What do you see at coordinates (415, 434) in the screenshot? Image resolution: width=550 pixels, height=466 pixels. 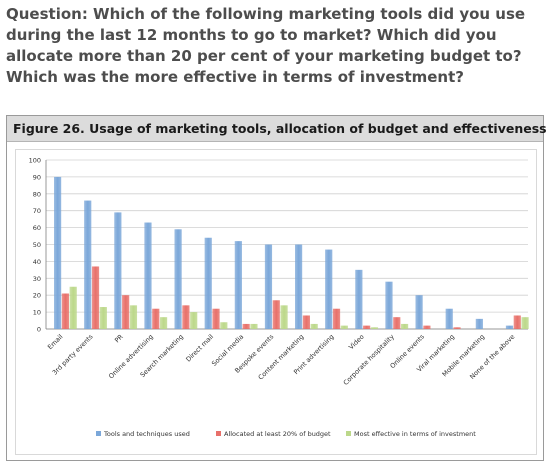 I see `legend-label: Most effective in terms of investment` at bounding box center [415, 434].